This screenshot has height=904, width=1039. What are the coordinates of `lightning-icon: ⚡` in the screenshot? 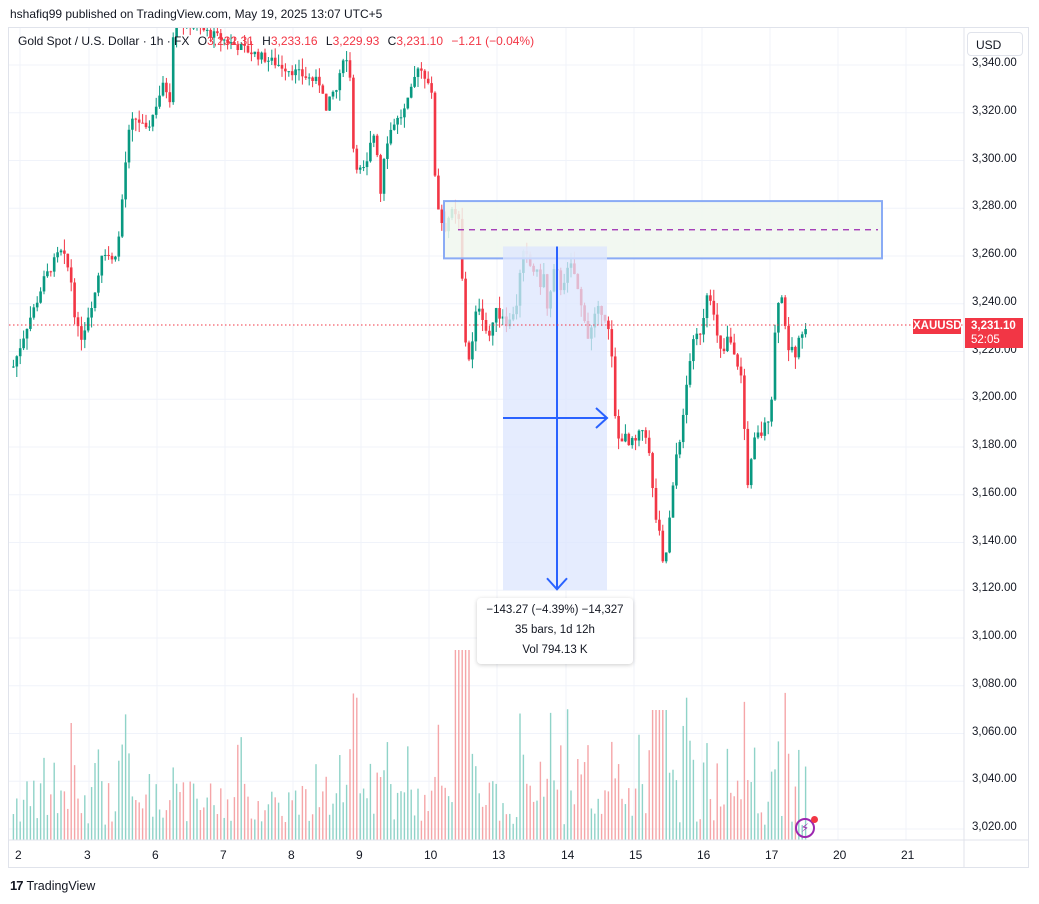 It's located at (806, 827).